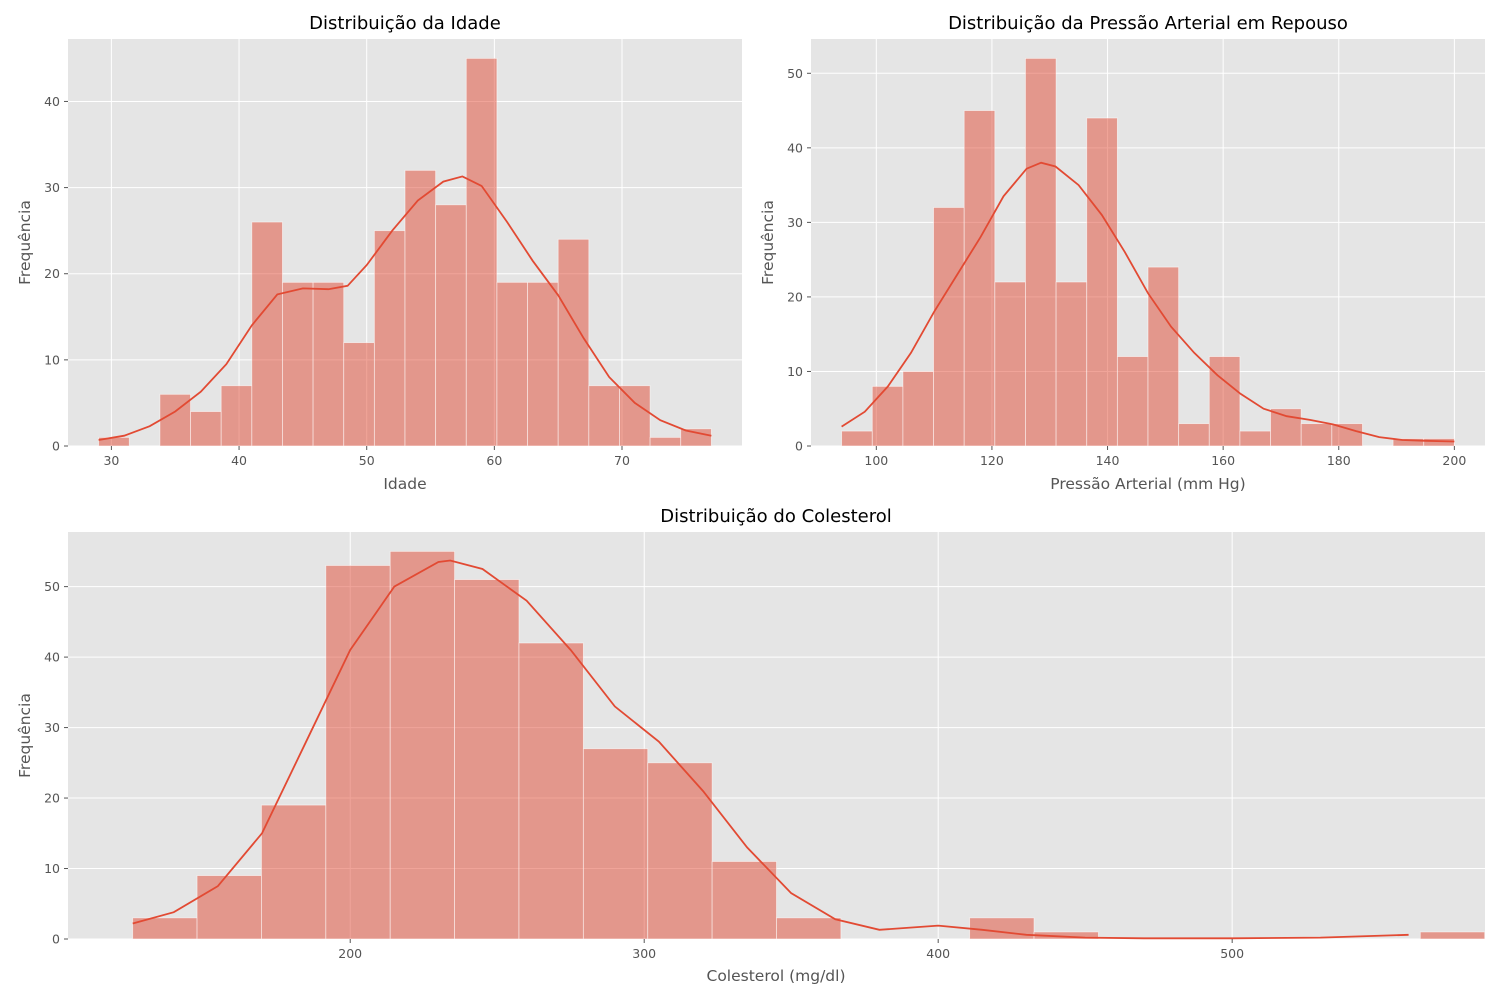 The height and width of the screenshot is (1000, 1500). What do you see at coordinates (111, 460) in the screenshot?
I see `x-tick-label: 30` at bounding box center [111, 460].